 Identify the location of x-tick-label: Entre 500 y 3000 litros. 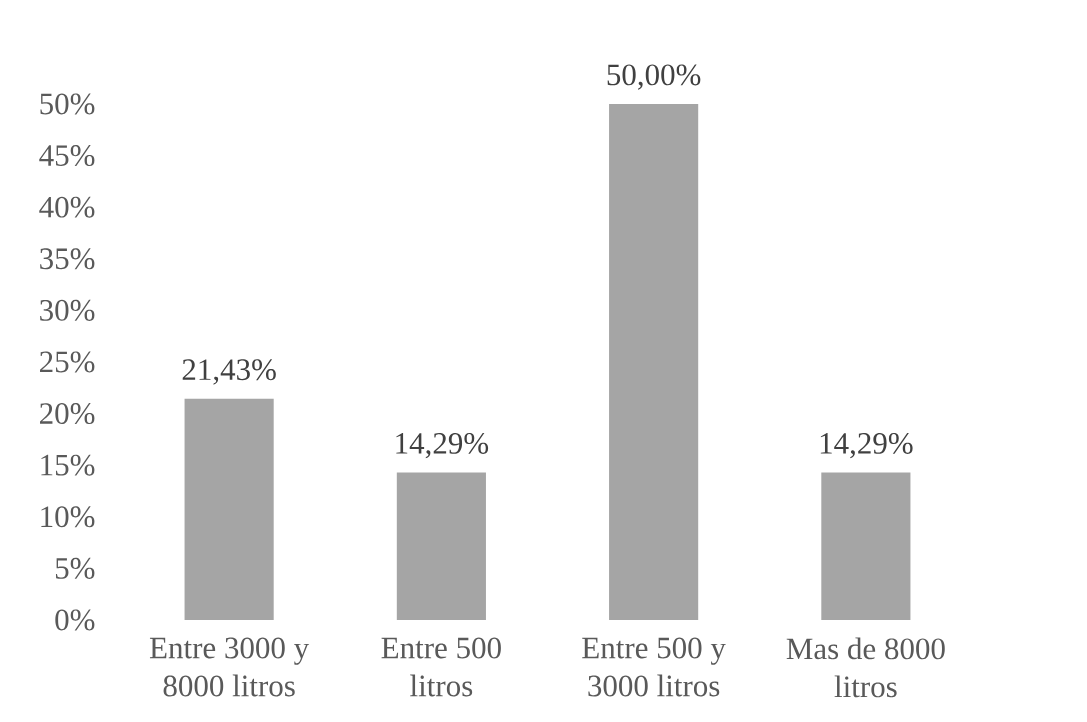
(654, 667).